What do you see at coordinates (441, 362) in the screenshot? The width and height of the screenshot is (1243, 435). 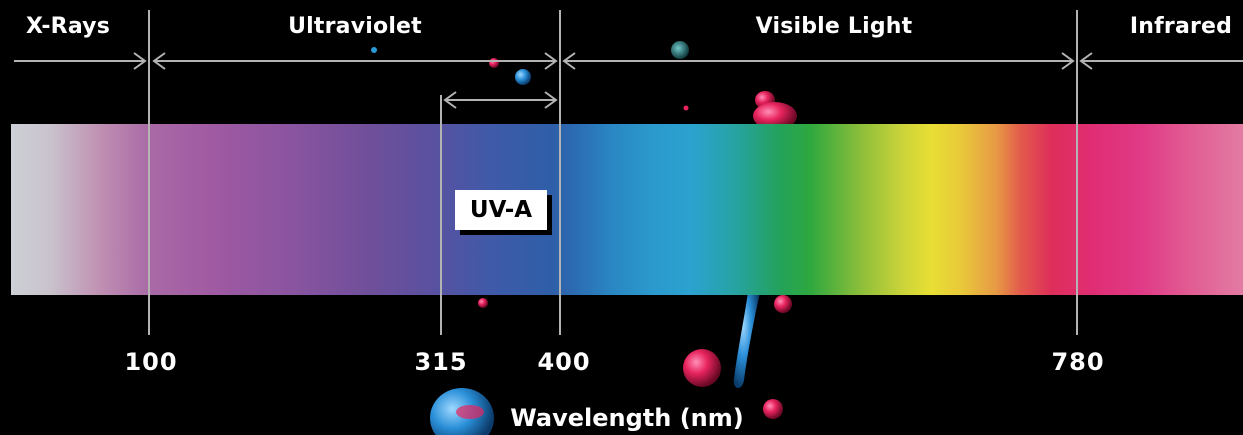 I see `tick-label-315: 315` at bounding box center [441, 362].